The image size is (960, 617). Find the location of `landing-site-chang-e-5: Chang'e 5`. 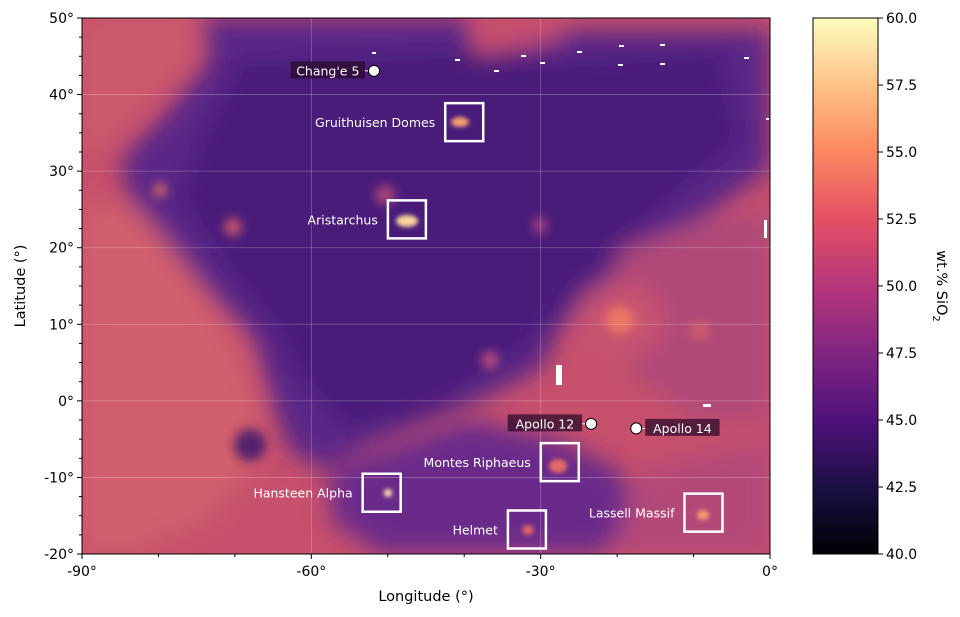

landing-site-chang-e-5: Chang'e 5 is located at coordinates (335, 70).